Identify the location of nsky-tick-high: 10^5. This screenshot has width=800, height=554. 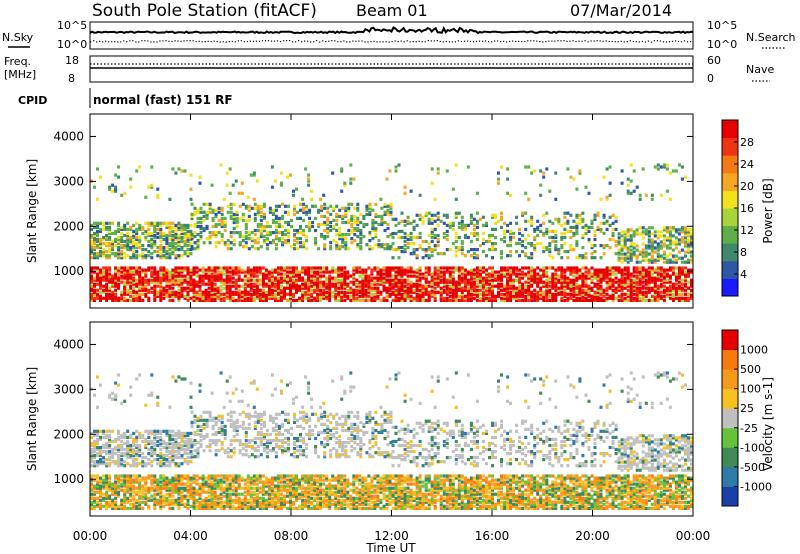
(72, 25).